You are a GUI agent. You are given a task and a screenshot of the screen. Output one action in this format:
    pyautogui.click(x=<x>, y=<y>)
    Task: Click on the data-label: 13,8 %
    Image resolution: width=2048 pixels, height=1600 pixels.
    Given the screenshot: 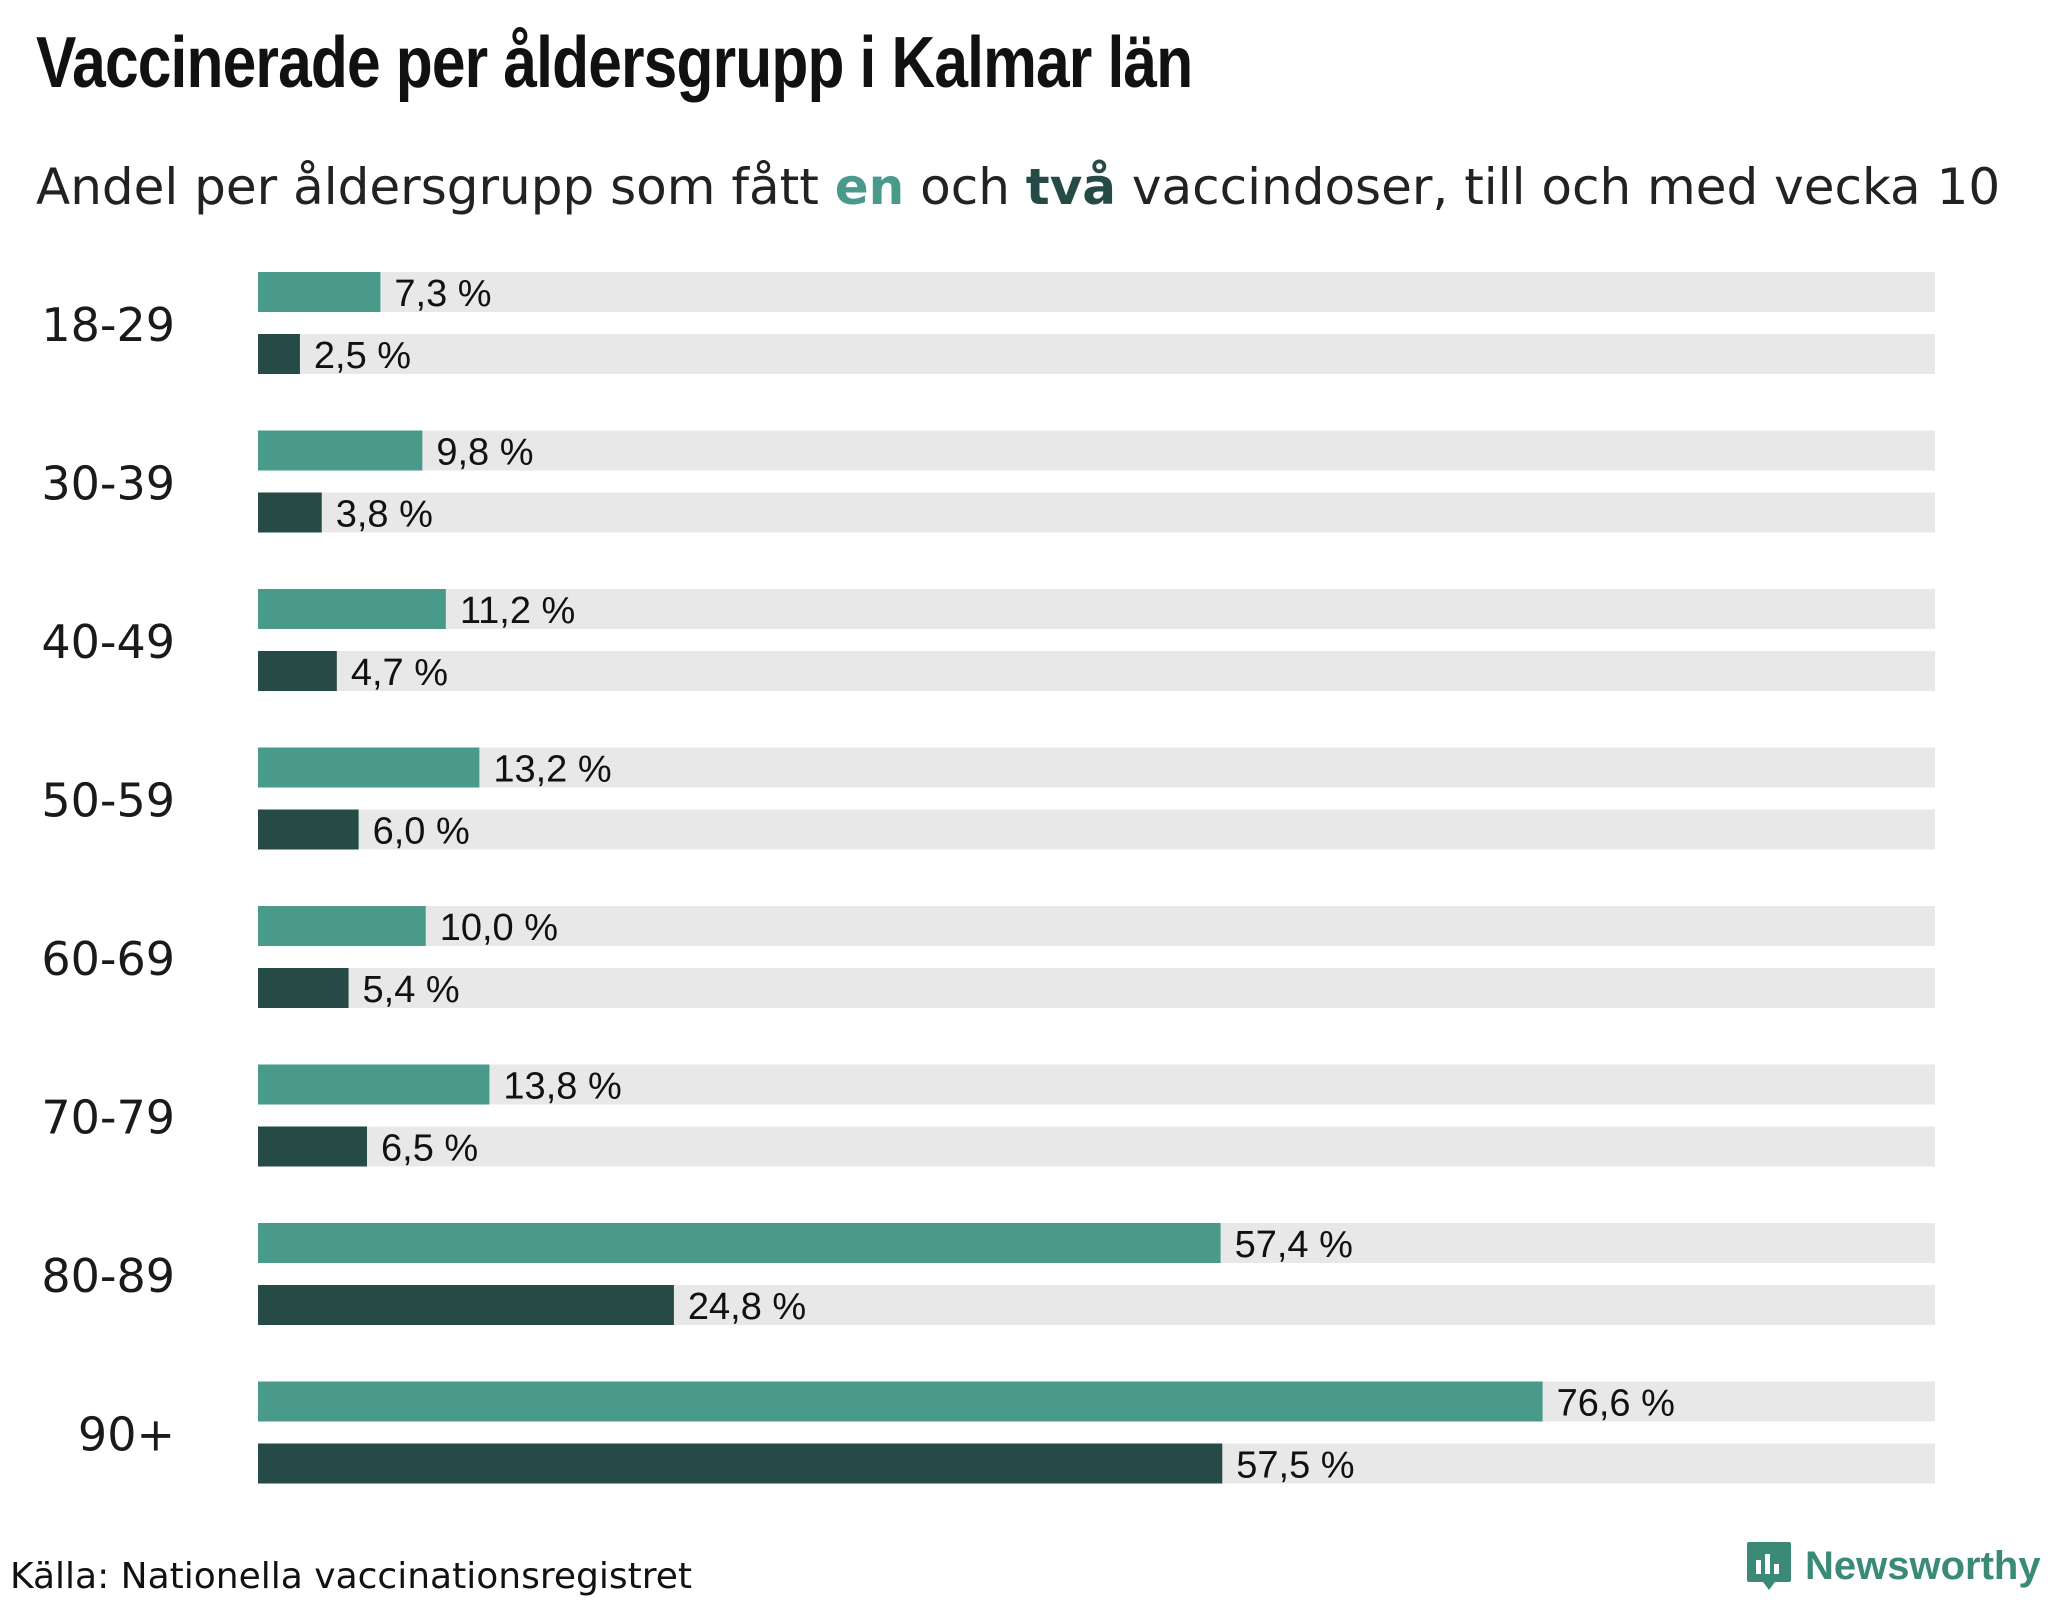 What is the action you would take?
    pyautogui.click(x=562, y=1087)
    